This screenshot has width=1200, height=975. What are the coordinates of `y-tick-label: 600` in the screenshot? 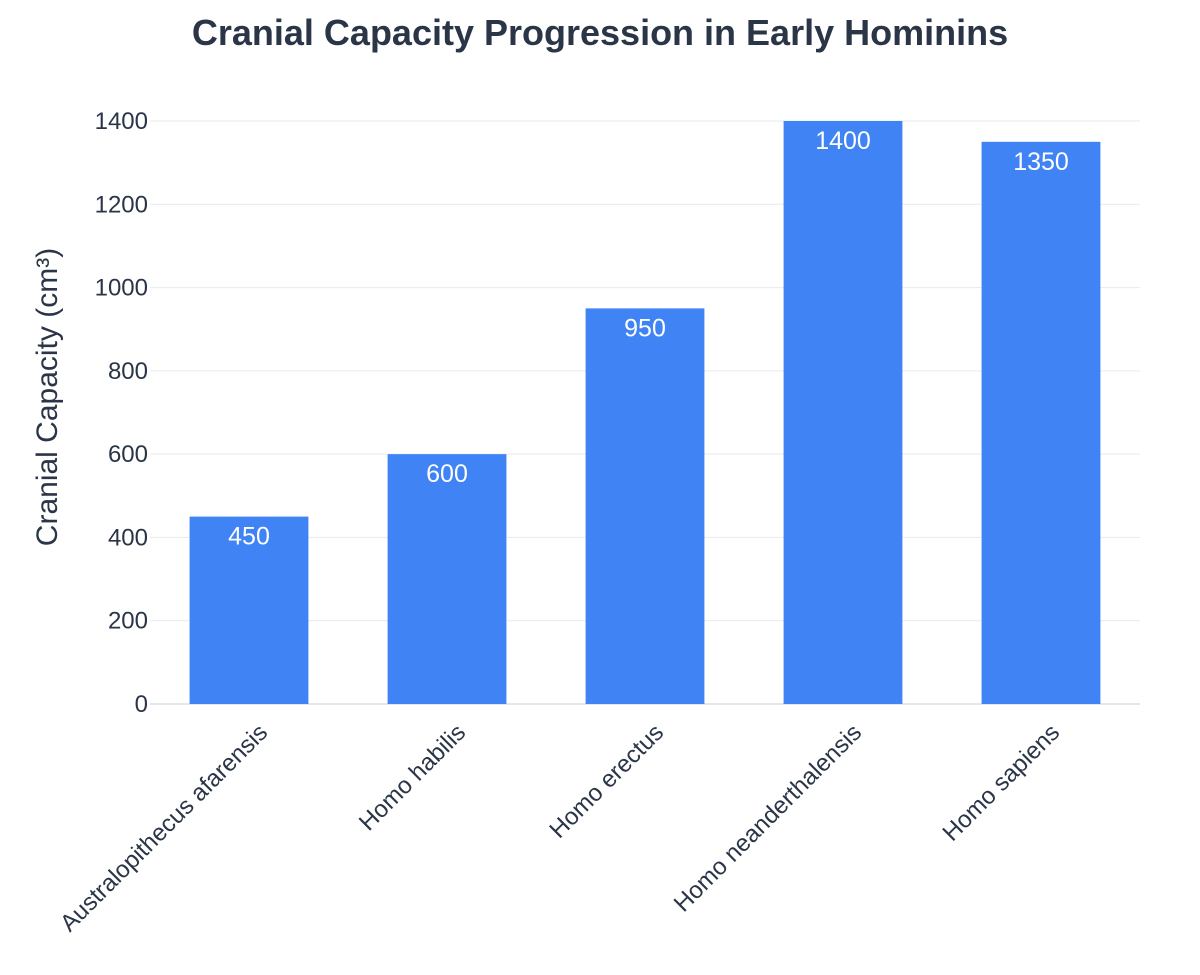 It's located at (128, 454).